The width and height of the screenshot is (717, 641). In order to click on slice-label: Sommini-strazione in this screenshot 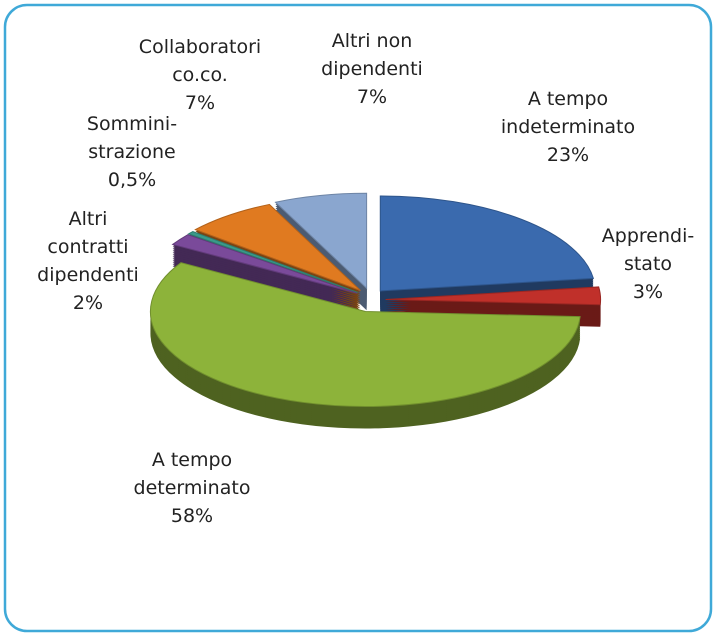, I will do `click(132, 138)`.